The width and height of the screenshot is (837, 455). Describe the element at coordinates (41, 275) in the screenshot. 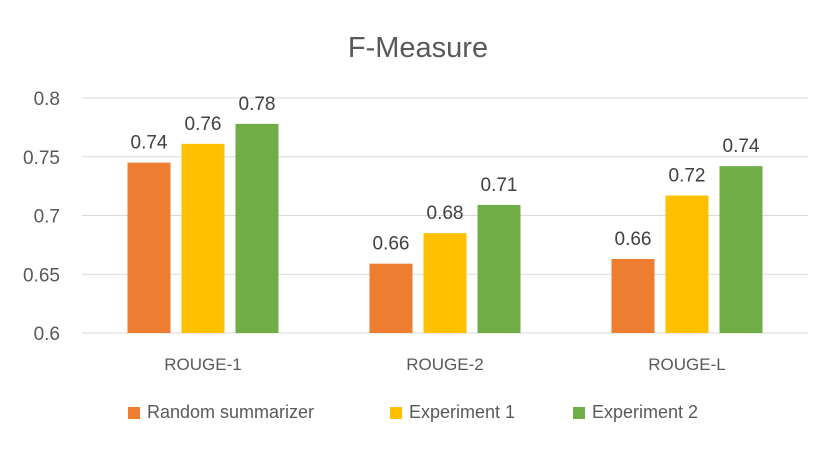

I see `y-tick-label: 0.65` at that location.